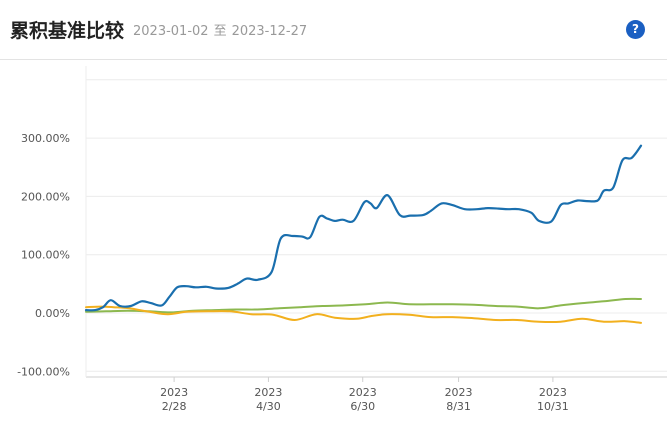  Describe the element at coordinates (269, 31) in the screenshot. I see `end-date: 2023-12-27` at that location.